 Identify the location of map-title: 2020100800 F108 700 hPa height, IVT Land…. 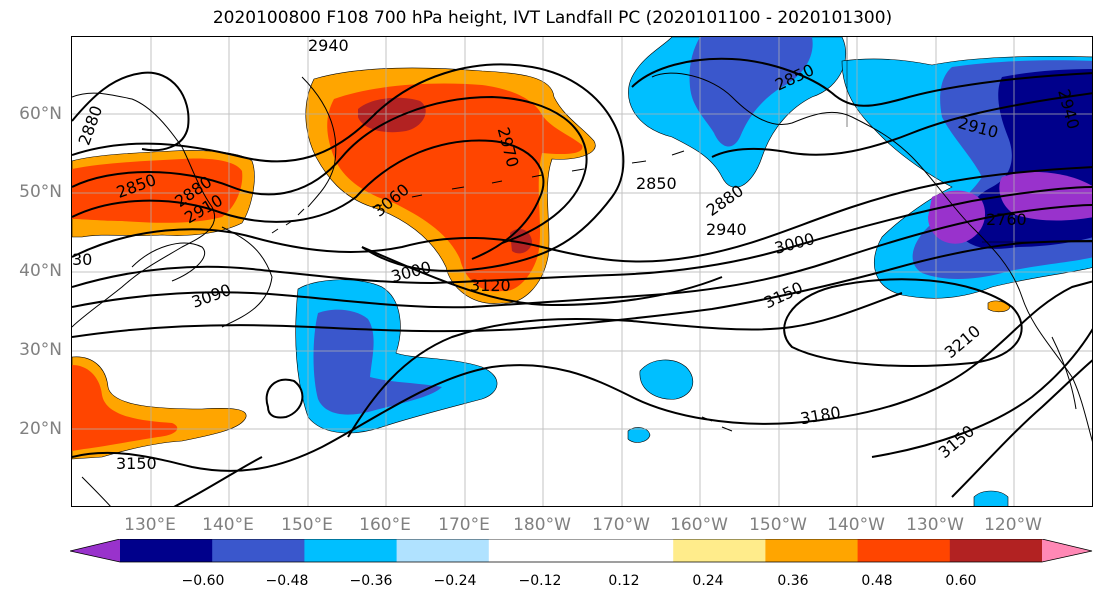
(552, 18).